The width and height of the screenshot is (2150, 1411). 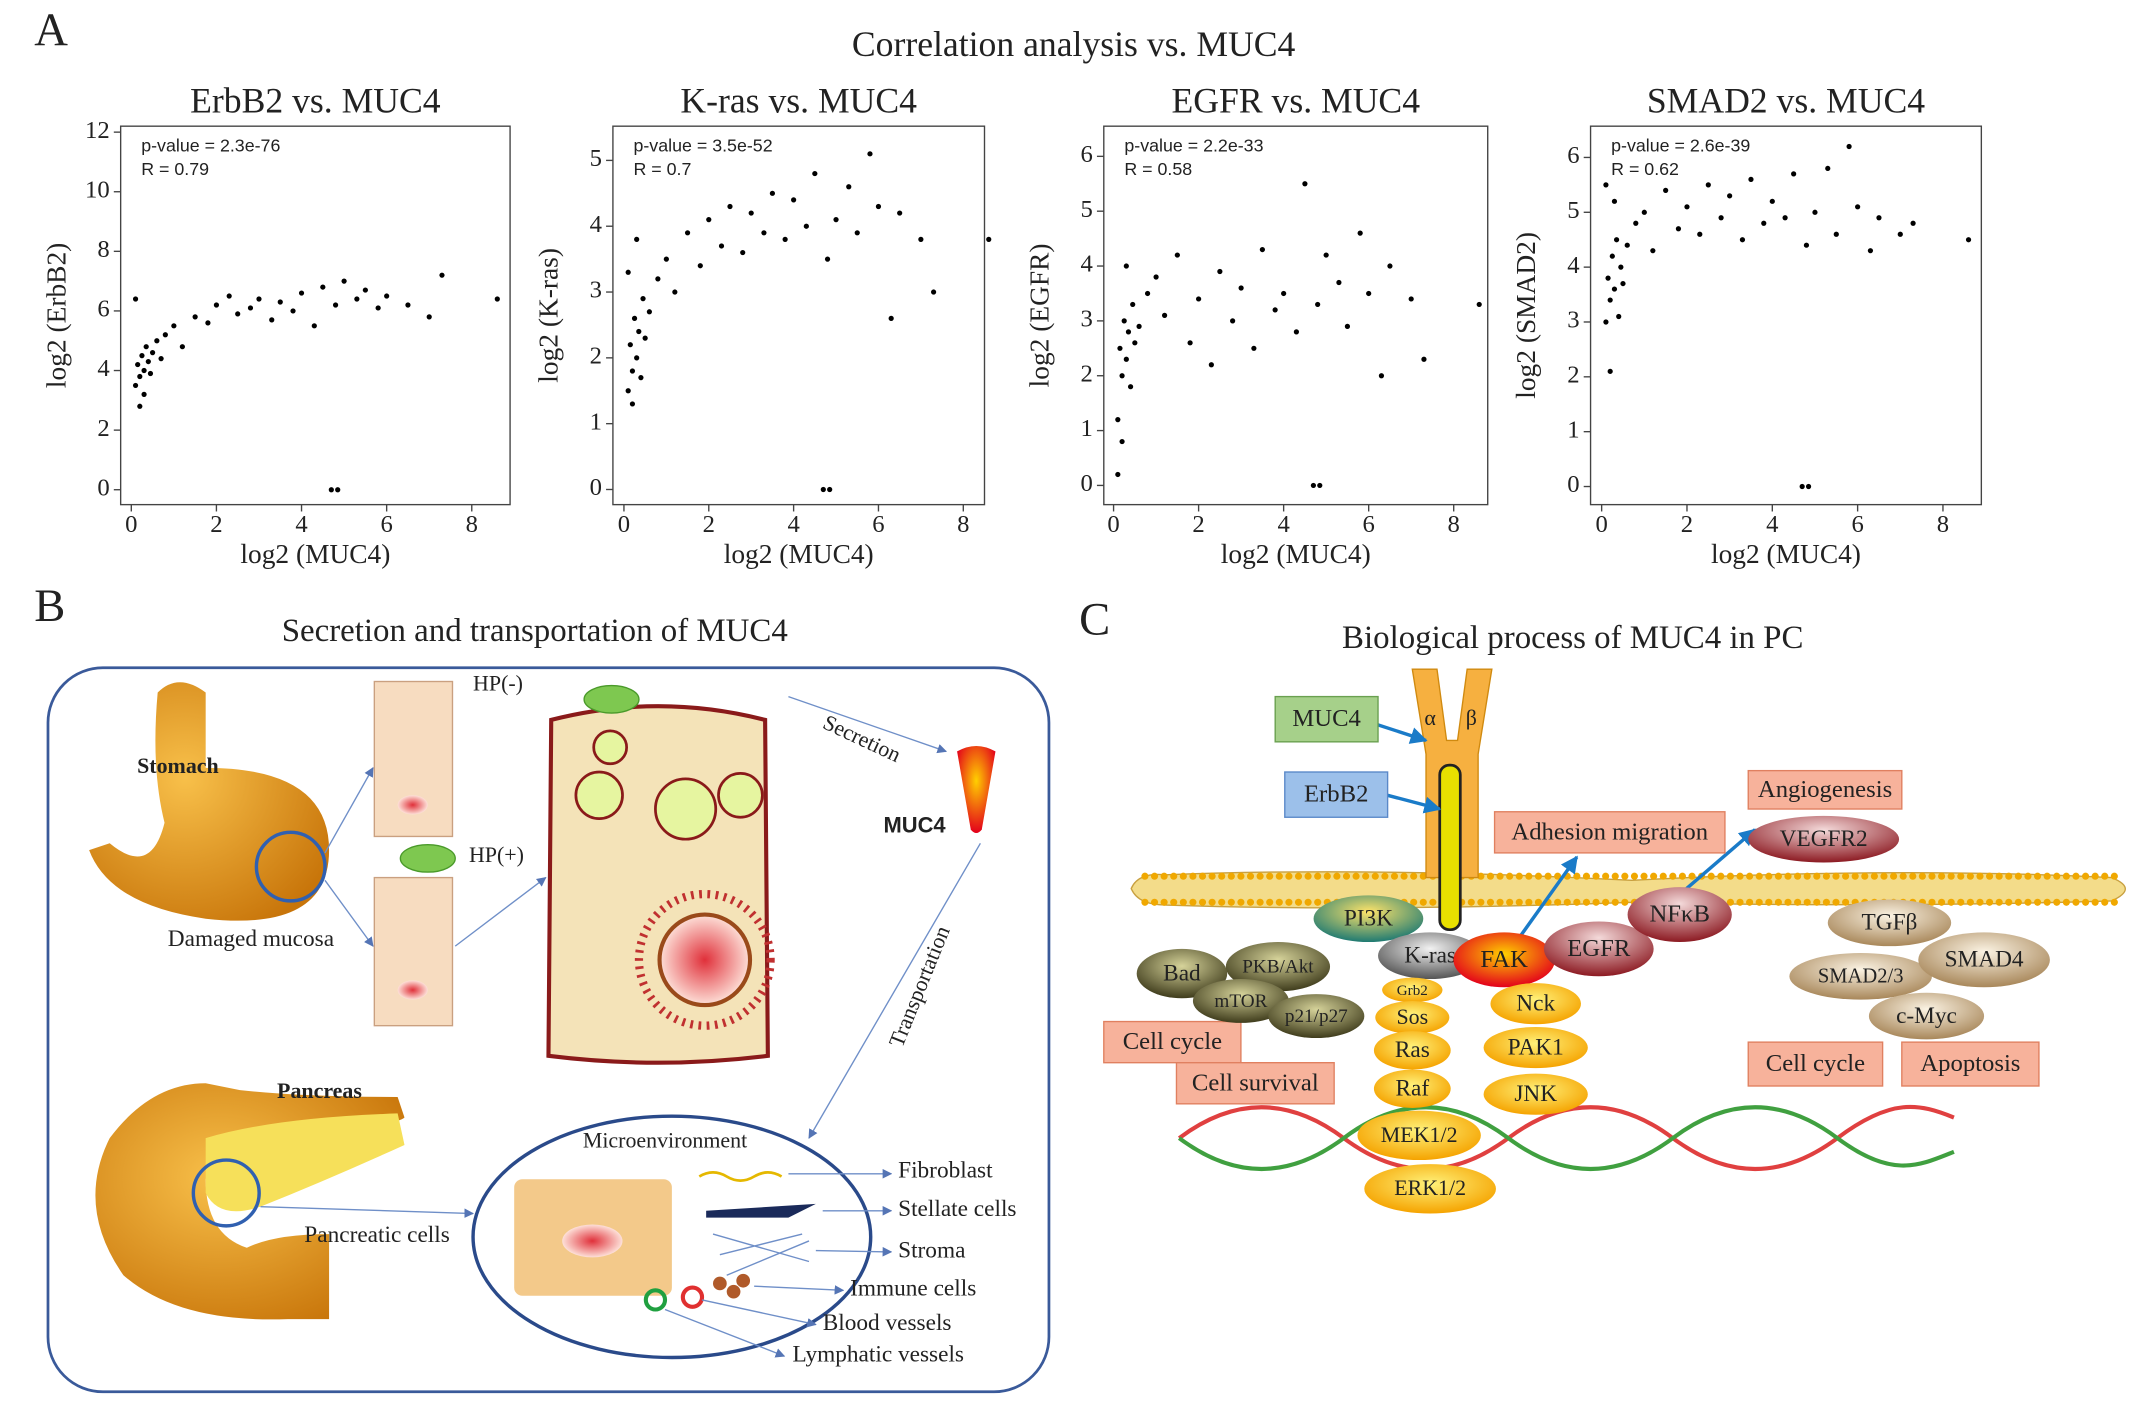 What do you see at coordinates (1566, 1138) in the screenshot?
I see `dna` at bounding box center [1566, 1138].